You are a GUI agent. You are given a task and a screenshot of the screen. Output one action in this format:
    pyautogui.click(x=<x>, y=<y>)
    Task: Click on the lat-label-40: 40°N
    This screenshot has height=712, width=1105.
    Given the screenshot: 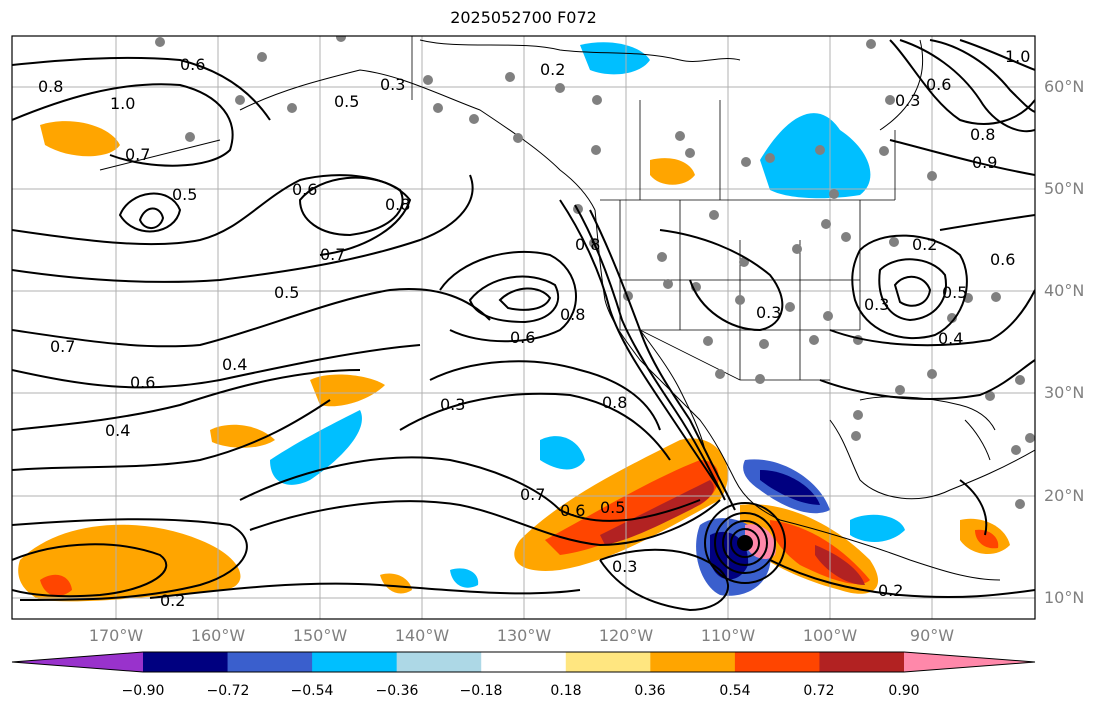 What is the action you would take?
    pyautogui.click(x=1064, y=290)
    